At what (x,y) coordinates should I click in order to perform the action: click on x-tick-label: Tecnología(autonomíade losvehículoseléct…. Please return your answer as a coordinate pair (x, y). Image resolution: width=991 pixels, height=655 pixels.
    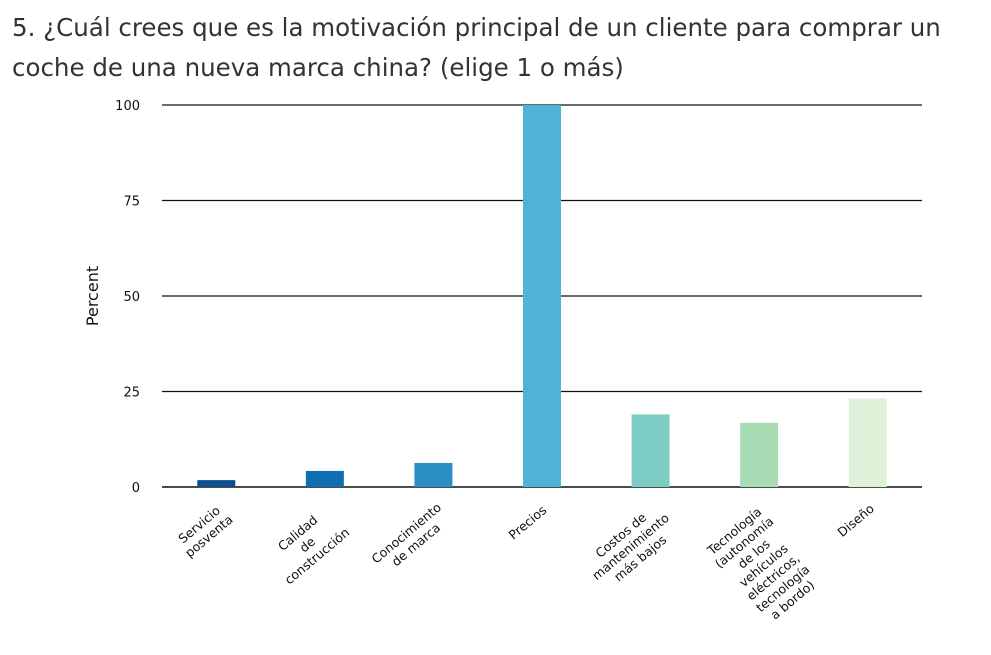
    Looking at the image, I should click on (763, 565).